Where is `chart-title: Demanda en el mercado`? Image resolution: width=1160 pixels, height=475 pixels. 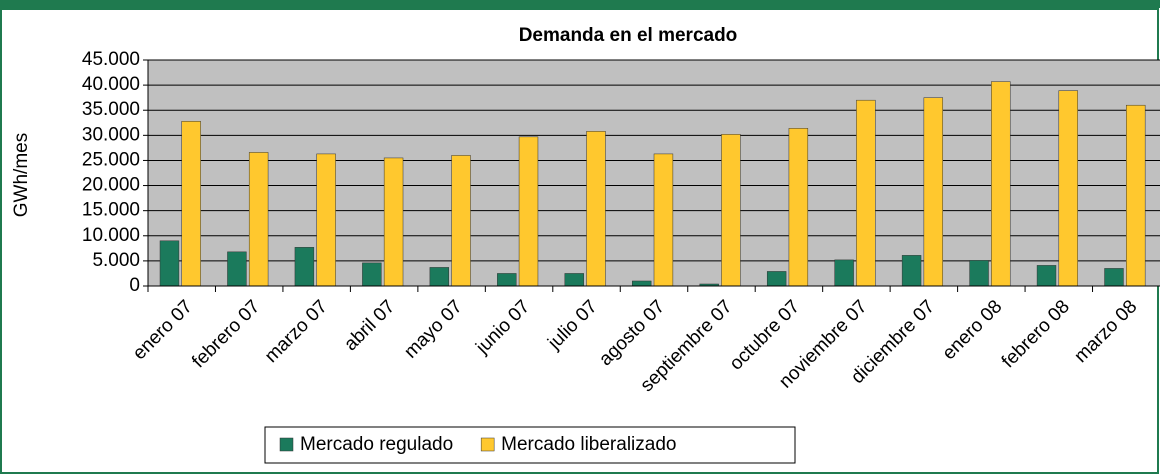
chart-title: Demanda en el mercado is located at coordinates (628, 35).